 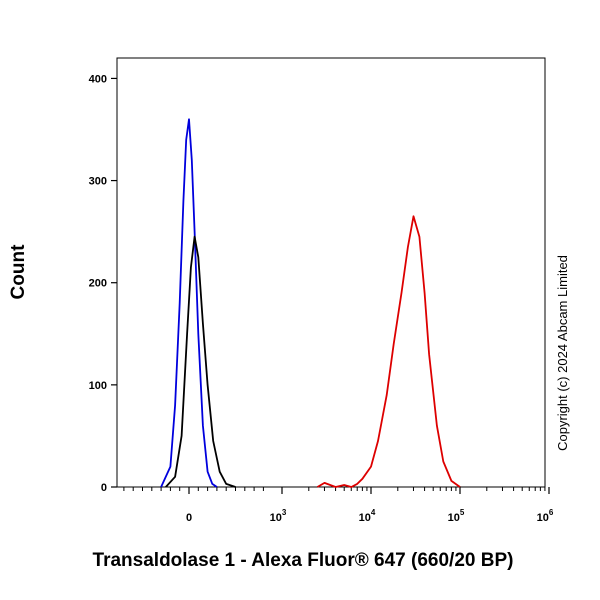 I want to click on x-tick-label: 10⁵, so click(x=456, y=516).